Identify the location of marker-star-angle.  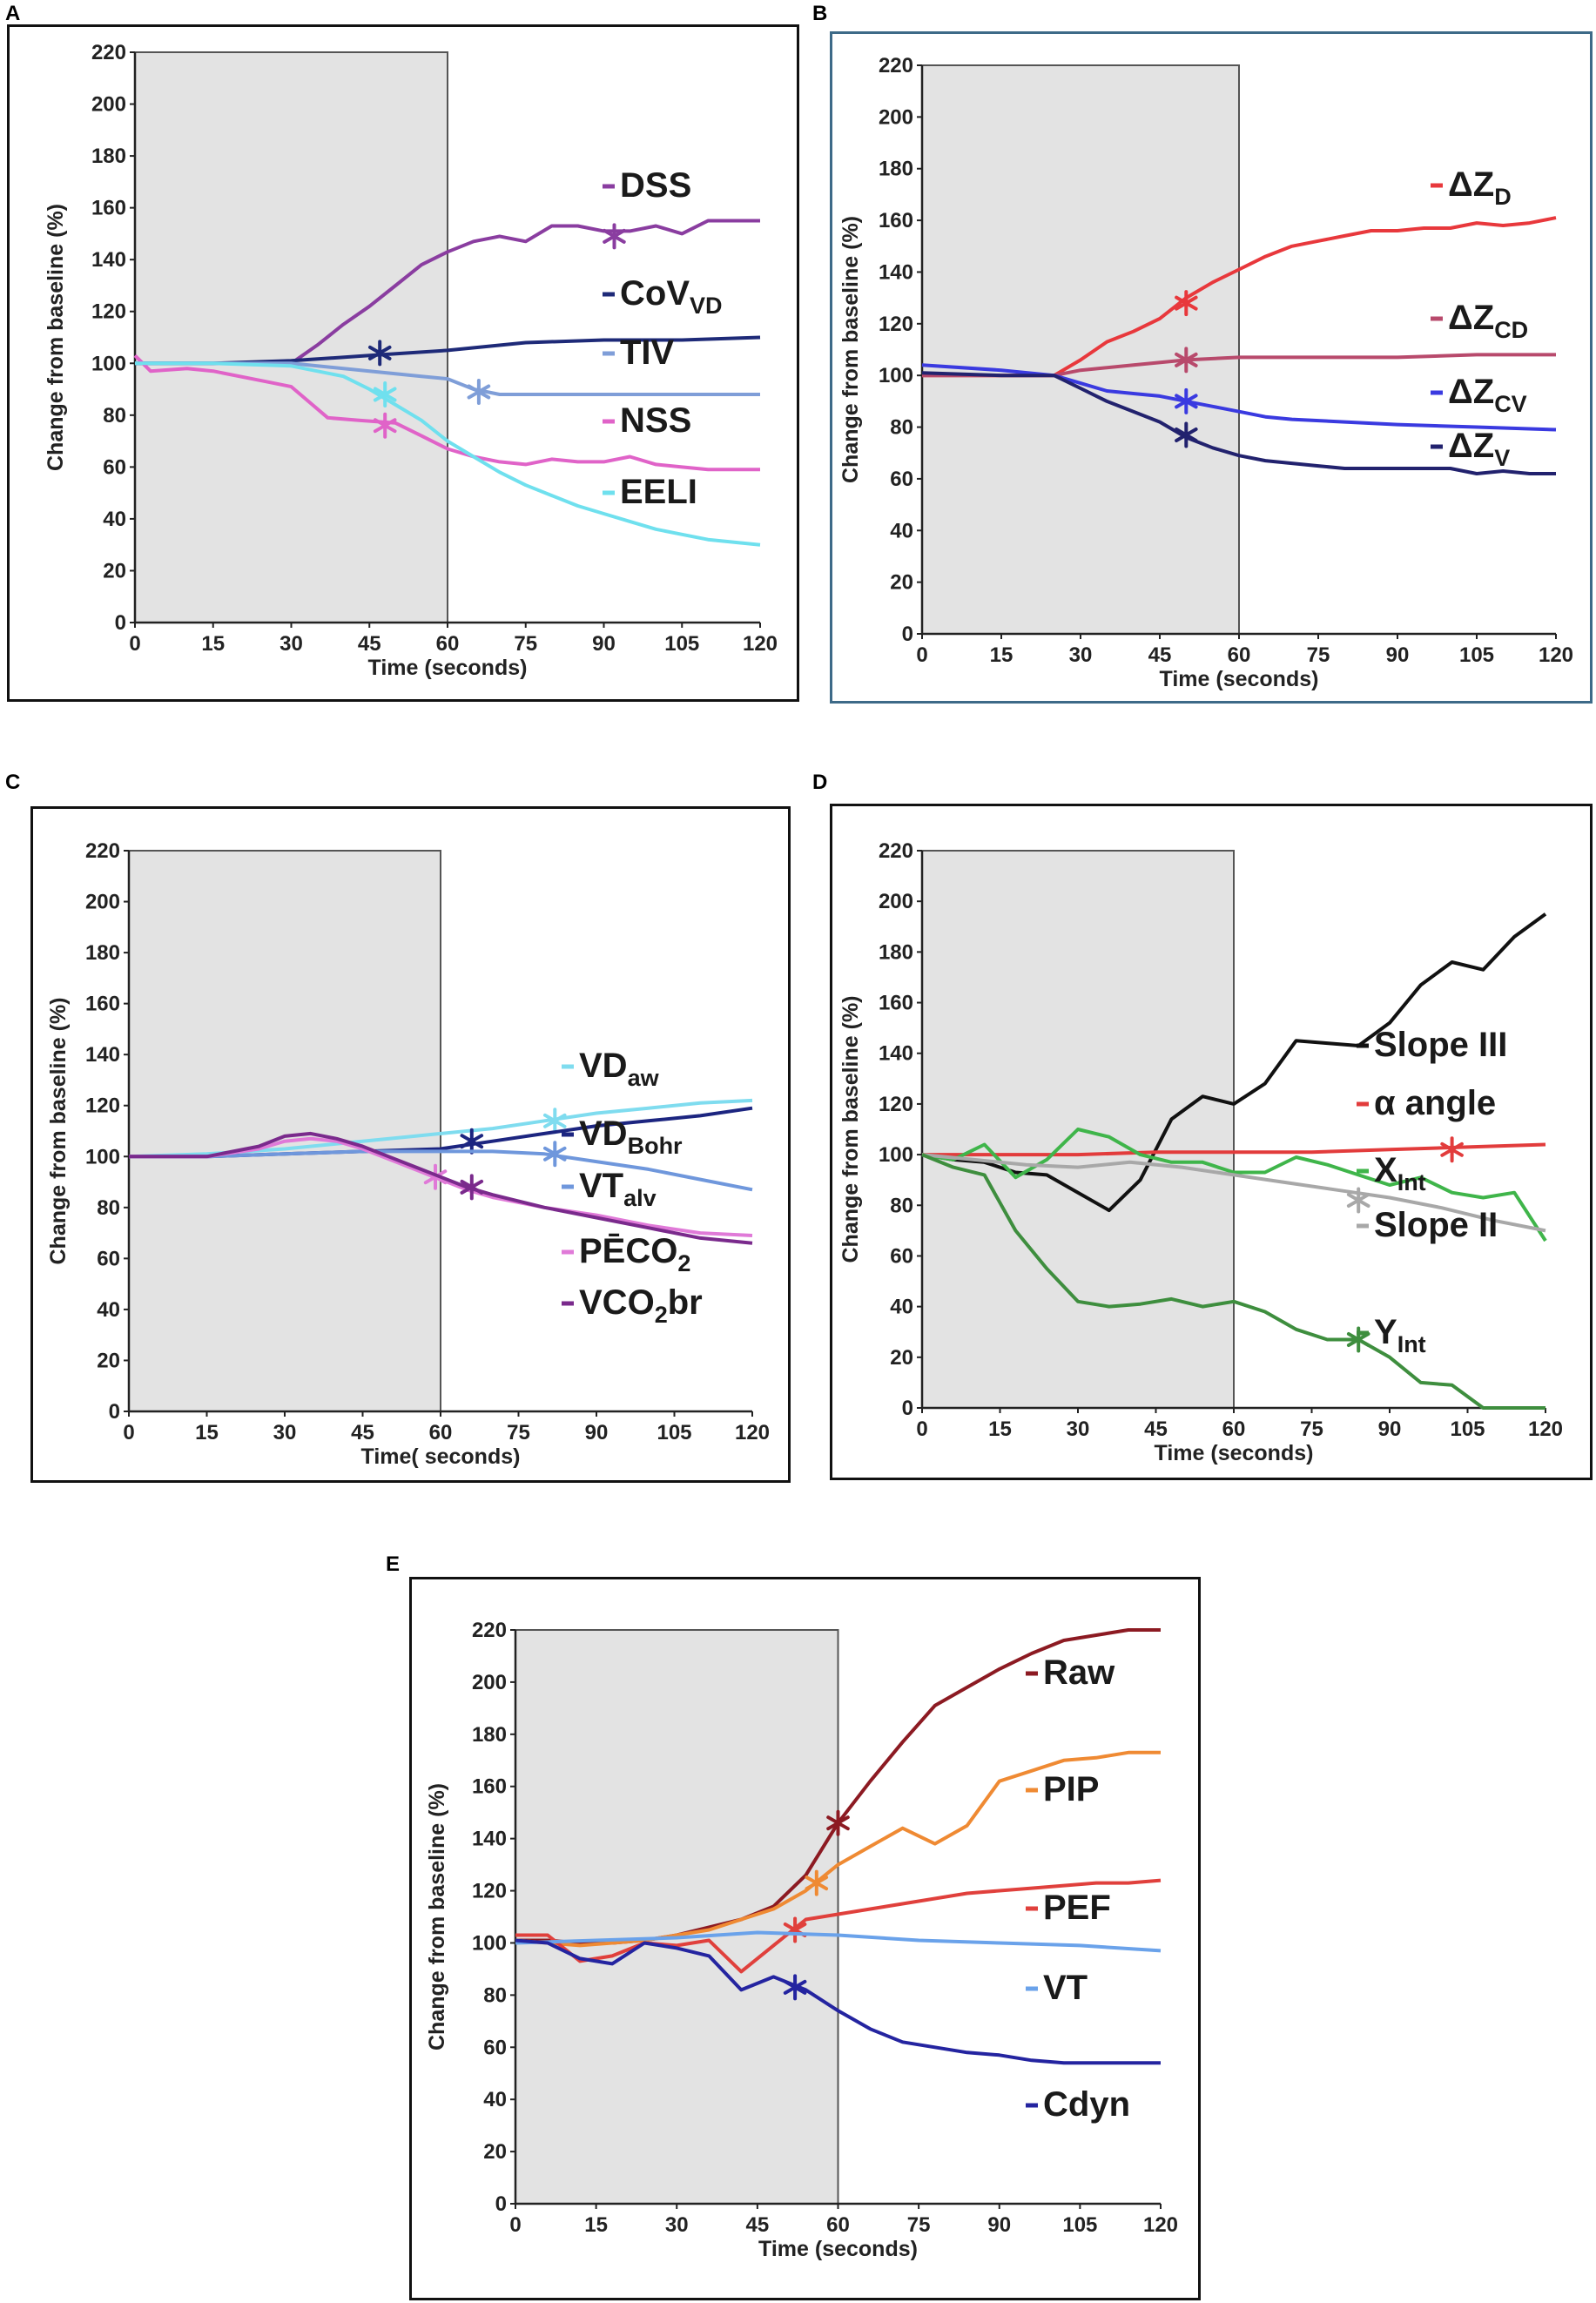
(1452, 1149).